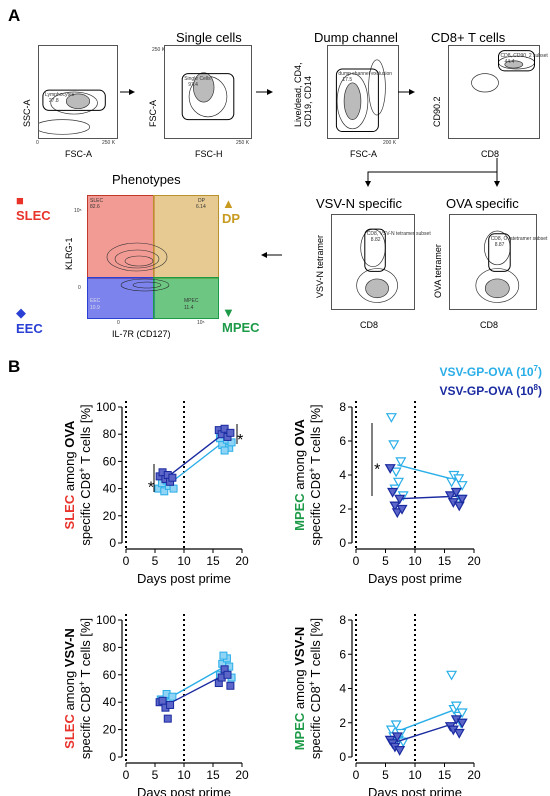 The image size is (550, 796). What do you see at coordinates (359, 203) in the screenshot?
I see `flow-plot-title: VSV-N specific` at bounding box center [359, 203].